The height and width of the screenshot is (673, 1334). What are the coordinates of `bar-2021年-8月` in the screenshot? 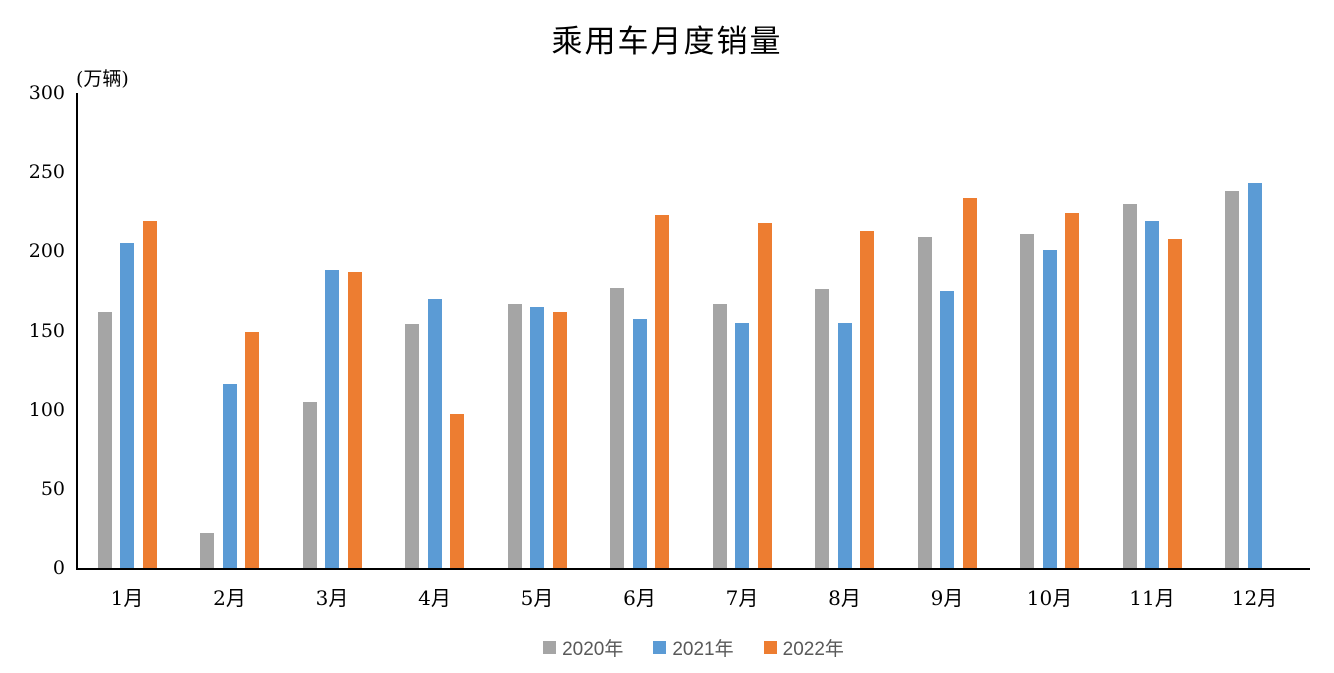 It's located at (844, 445).